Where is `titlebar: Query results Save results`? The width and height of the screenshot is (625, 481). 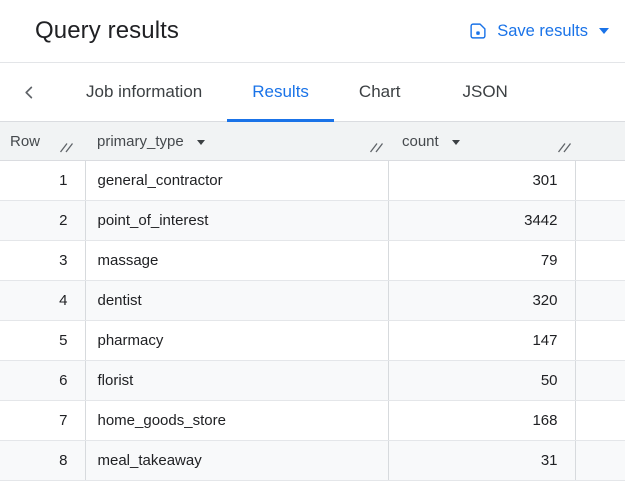 titlebar: Query results Save results is located at coordinates (312, 31).